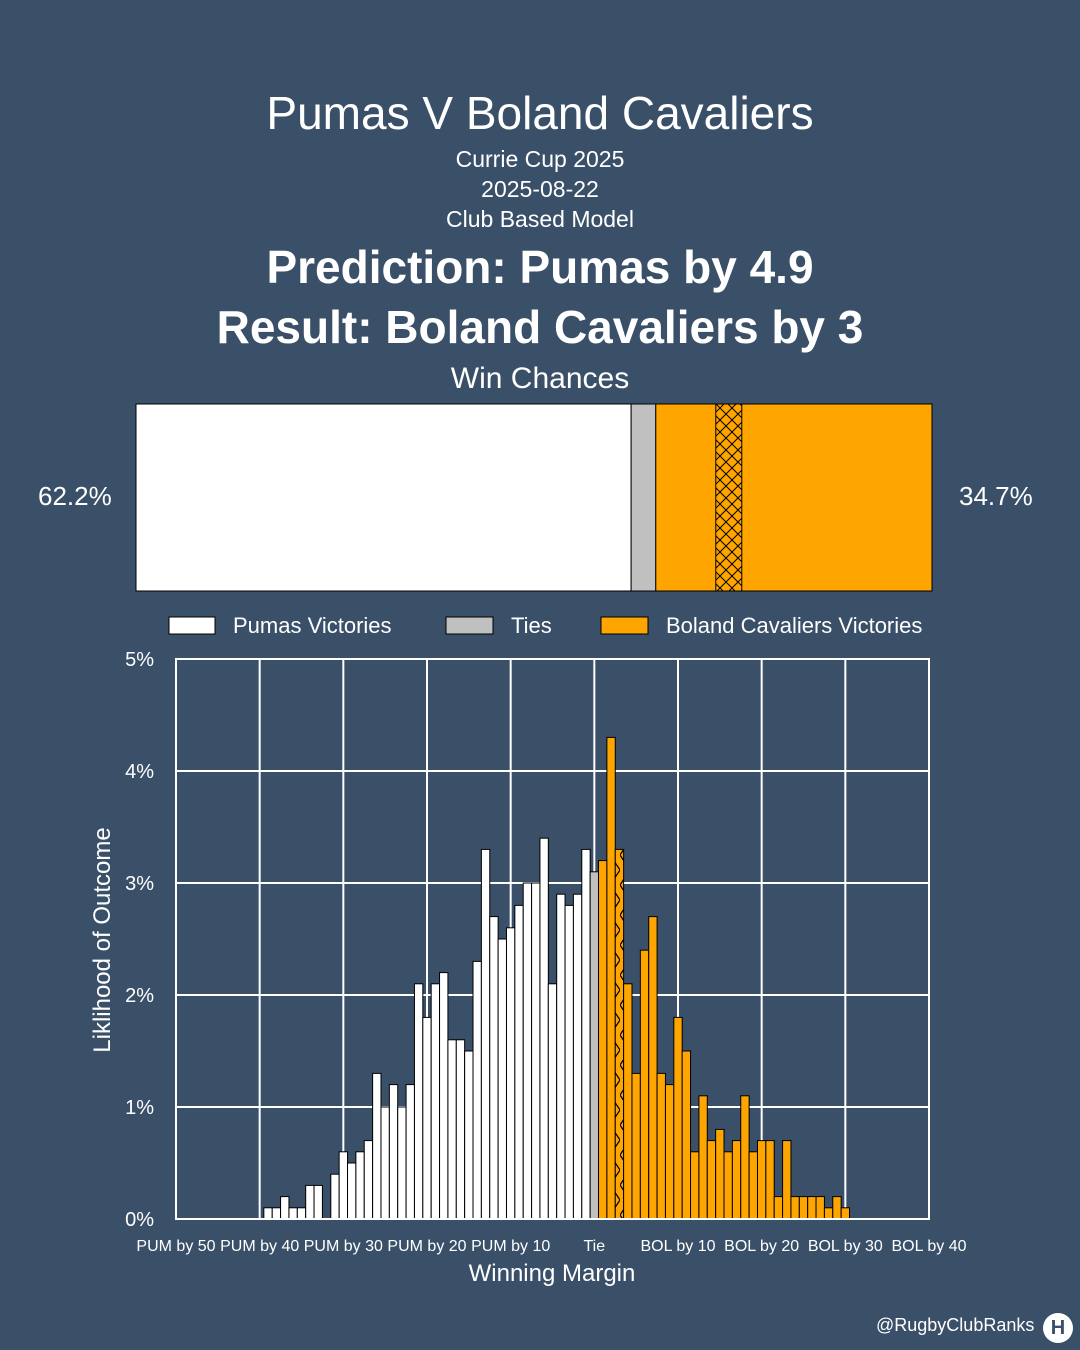 The image size is (1080, 1350). What do you see at coordinates (75, 496) in the screenshot?
I see `home-win-percentage: 62.2%` at bounding box center [75, 496].